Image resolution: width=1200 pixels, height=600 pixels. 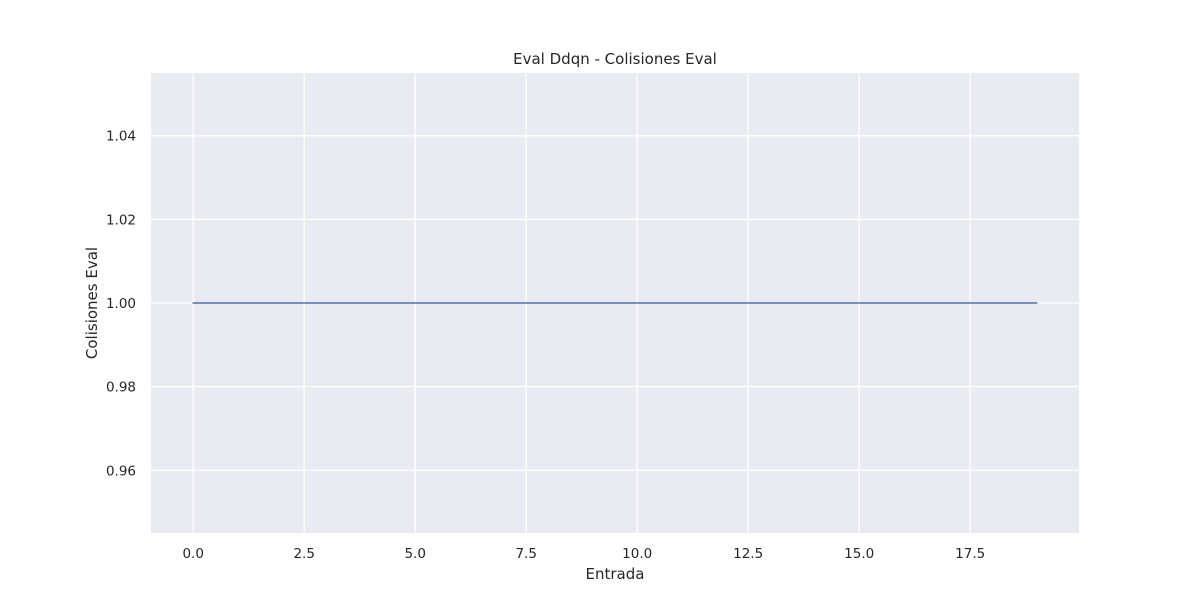 I want to click on x-tick-label: 5.0, so click(x=414, y=554).